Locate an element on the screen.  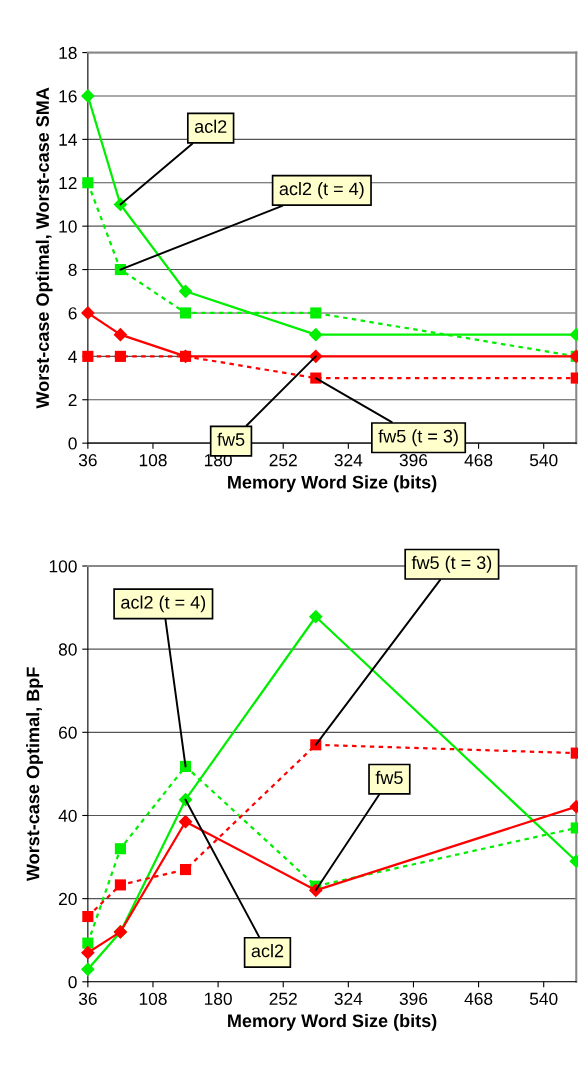
y-tick-label: 6 is located at coordinates (72, 313).